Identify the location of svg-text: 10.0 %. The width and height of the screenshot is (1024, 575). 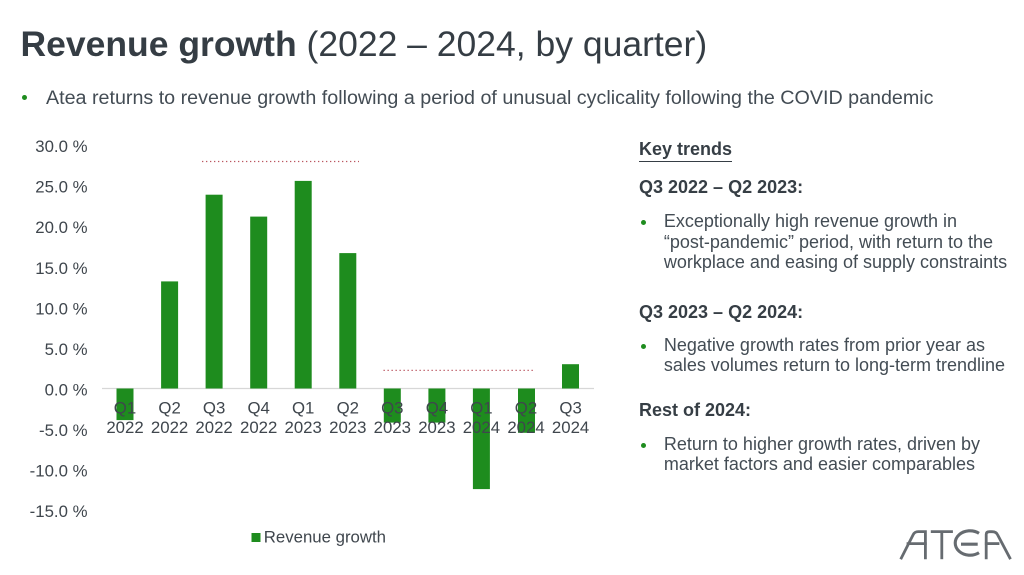
(61, 308).